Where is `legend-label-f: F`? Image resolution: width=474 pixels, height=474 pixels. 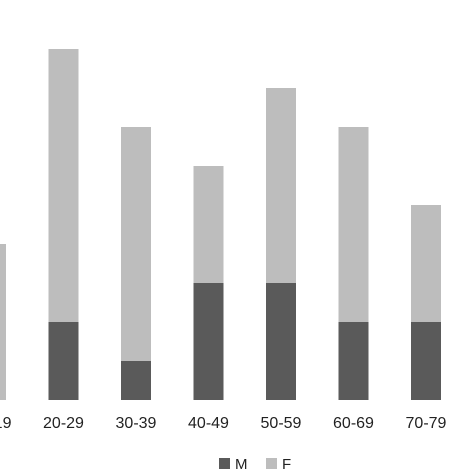 legend-label-f: F is located at coordinates (286, 464).